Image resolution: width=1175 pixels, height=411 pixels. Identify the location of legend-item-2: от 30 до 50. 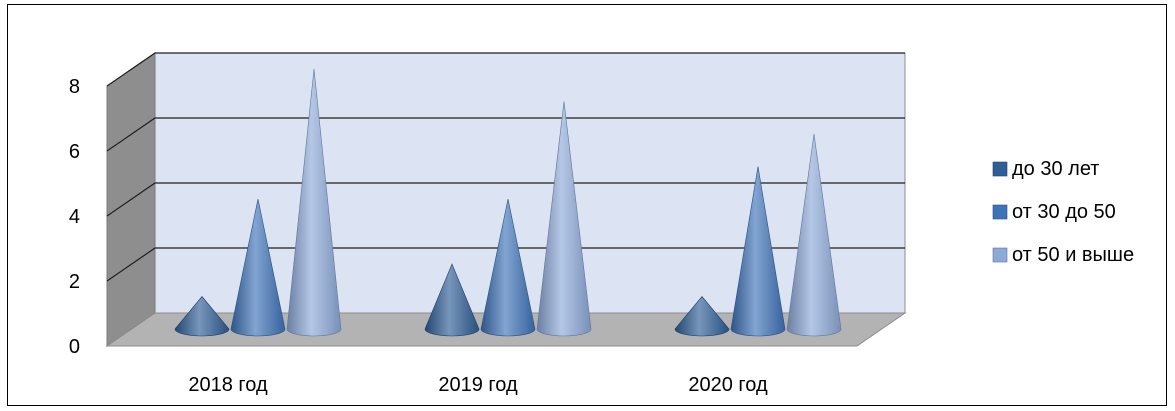
(1054, 212).